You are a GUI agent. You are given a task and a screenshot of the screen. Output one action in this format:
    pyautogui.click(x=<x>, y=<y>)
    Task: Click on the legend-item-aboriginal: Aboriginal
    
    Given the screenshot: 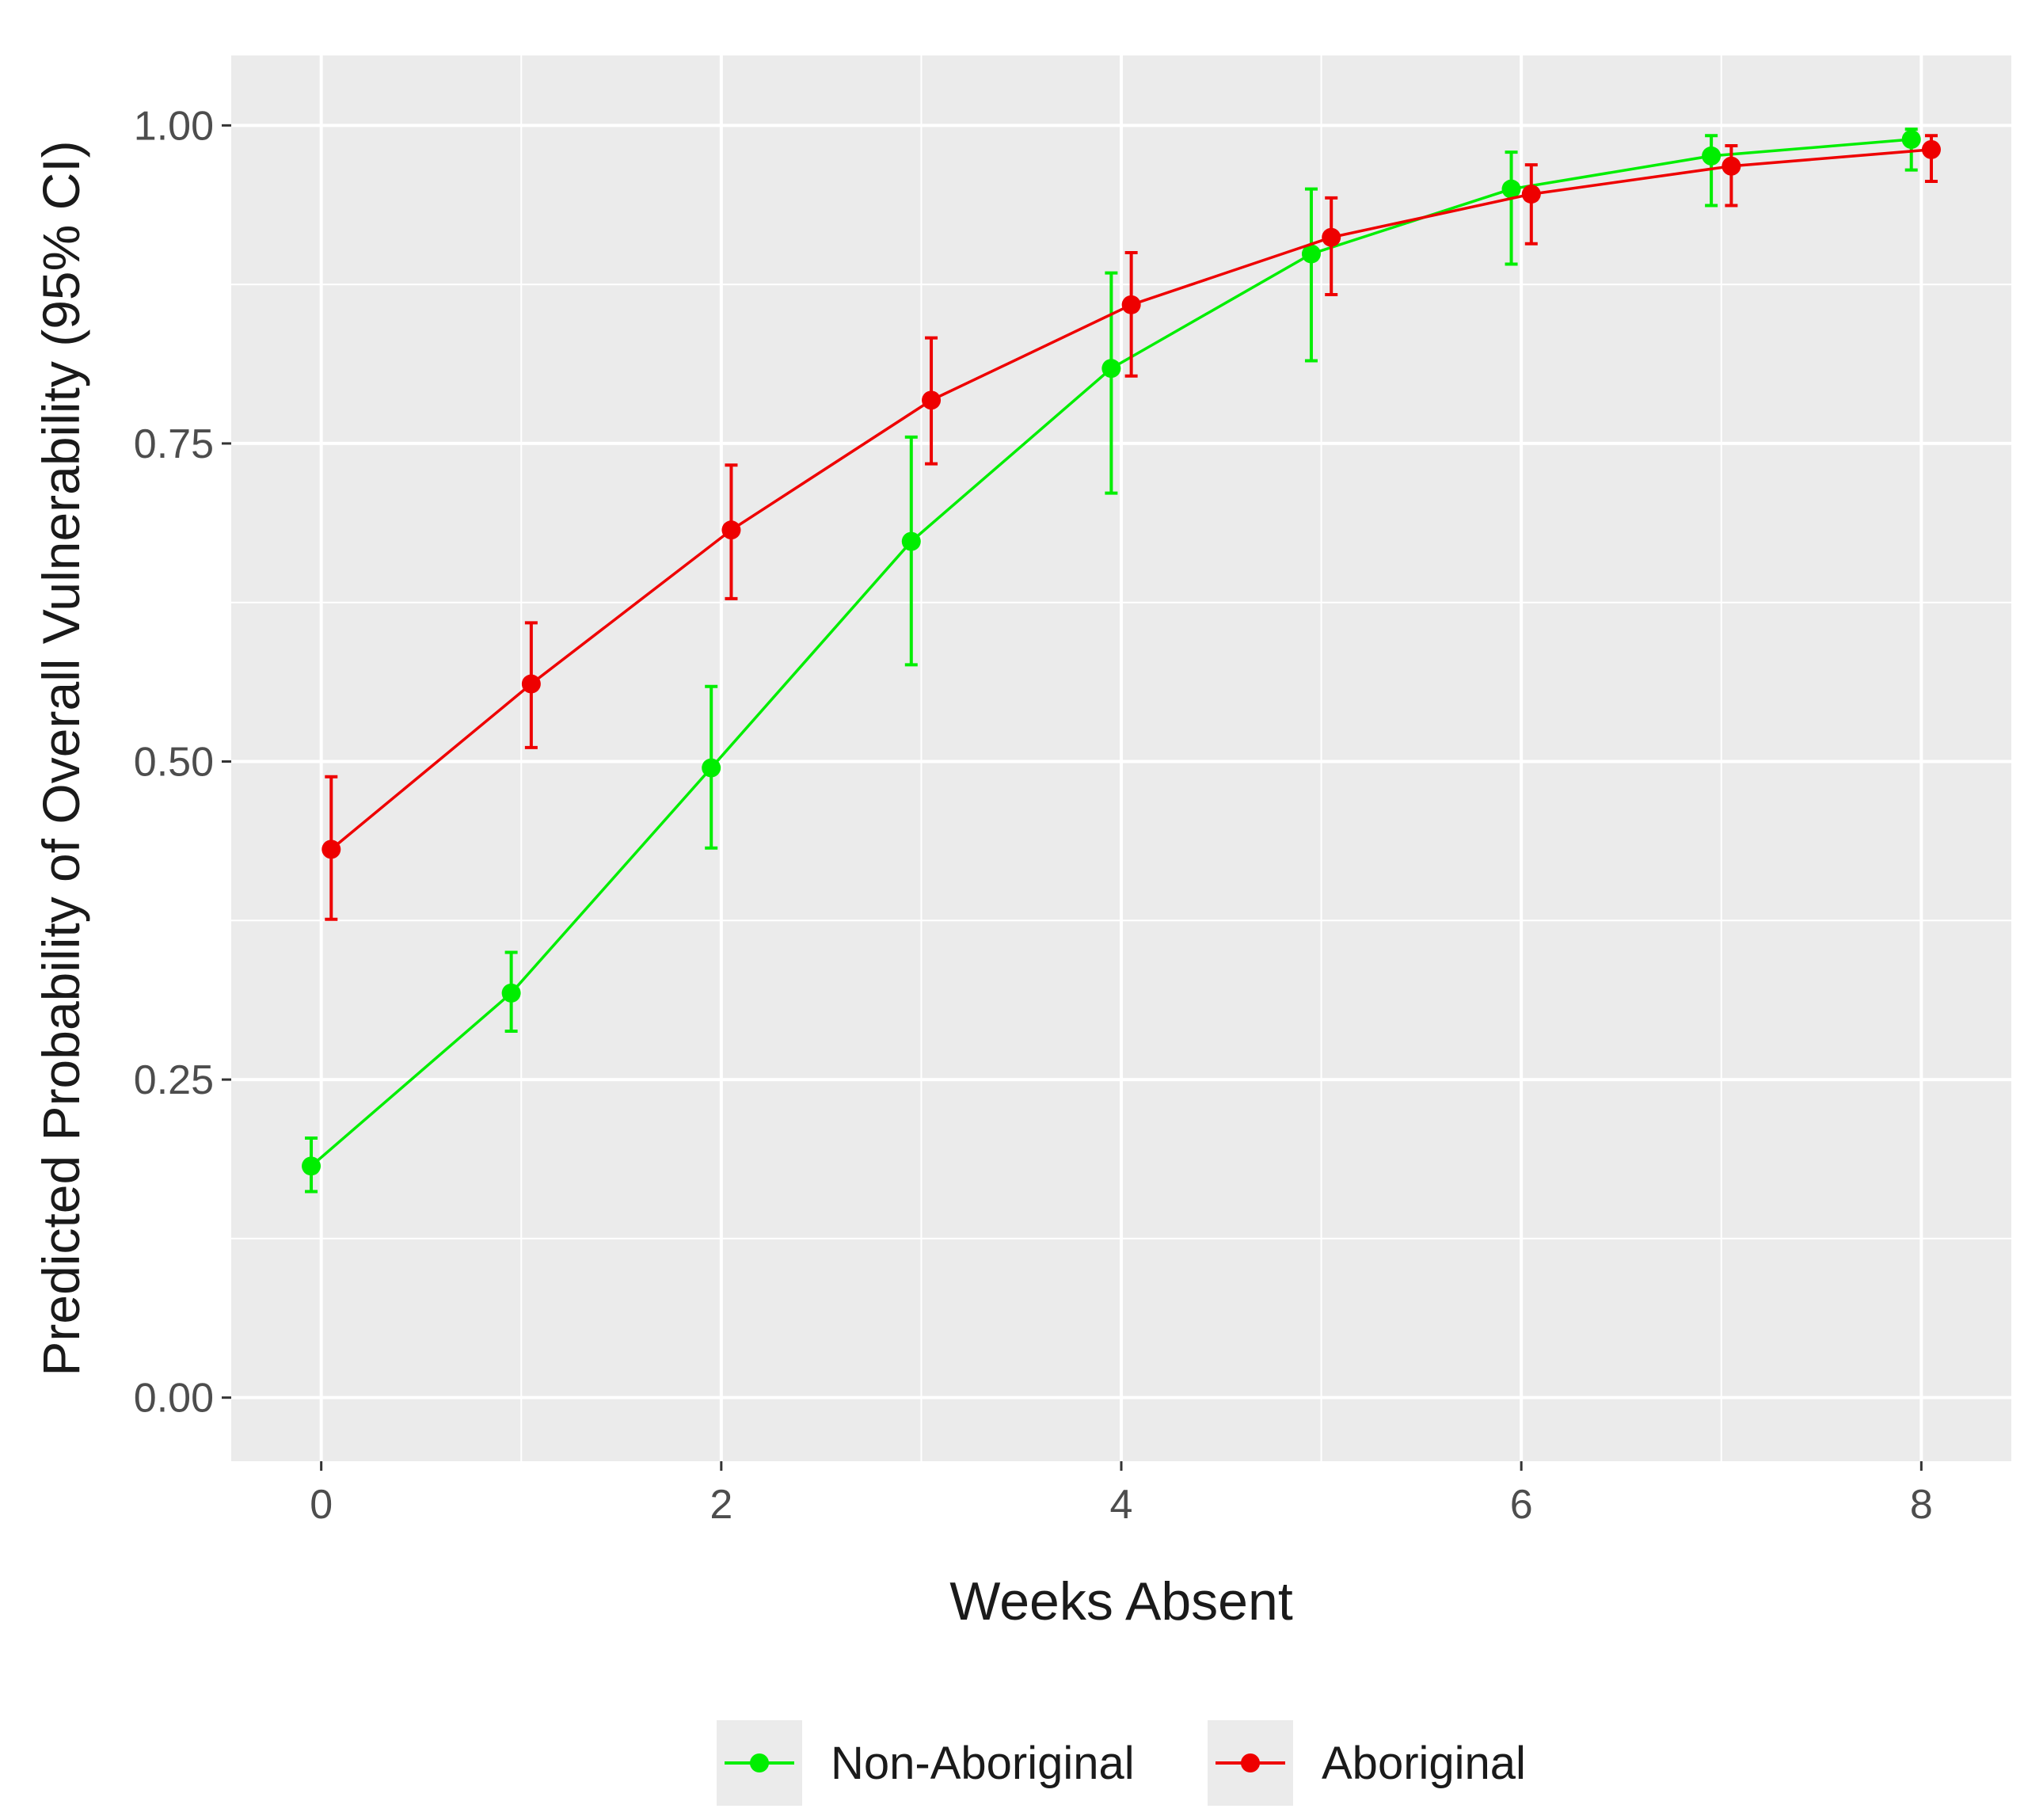 What is the action you would take?
    pyautogui.click(x=1367, y=1763)
    